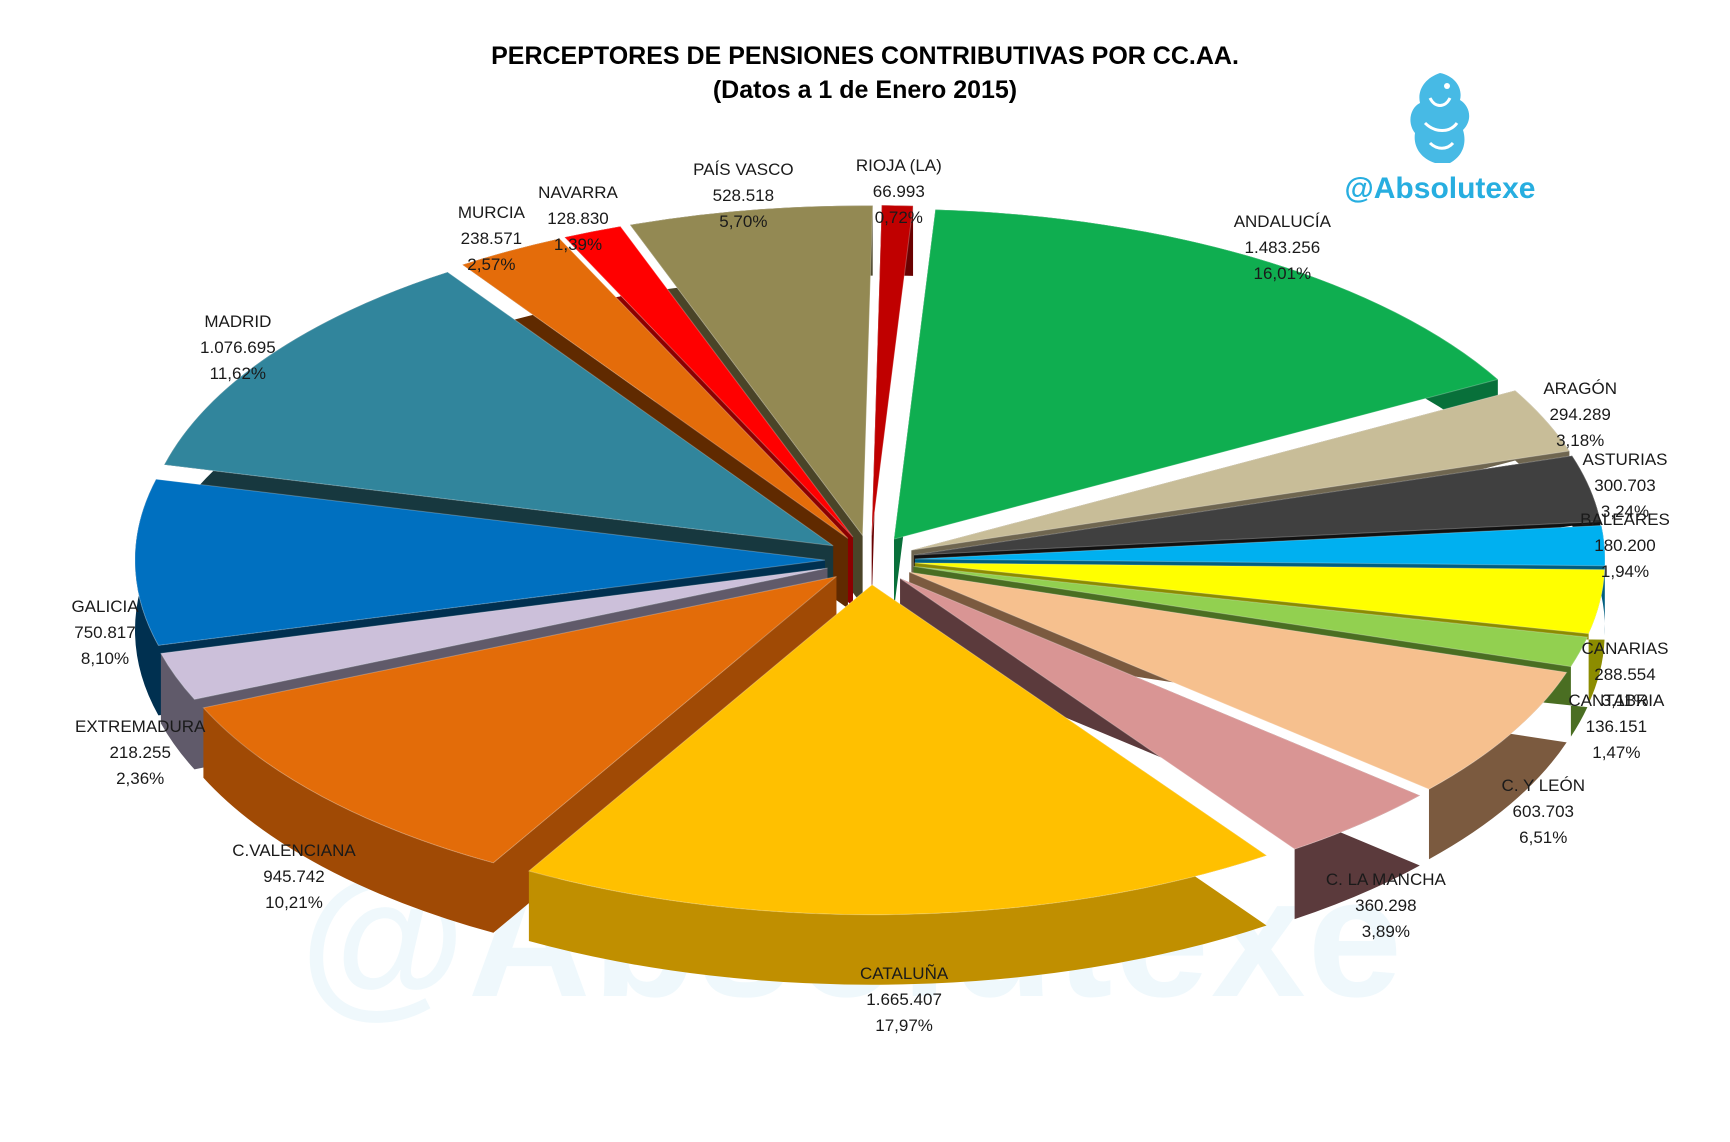 This screenshot has width=1730, height=1142. Describe the element at coordinates (294, 851) in the screenshot. I see `slice-name: C.VALENCIANA` at that location.